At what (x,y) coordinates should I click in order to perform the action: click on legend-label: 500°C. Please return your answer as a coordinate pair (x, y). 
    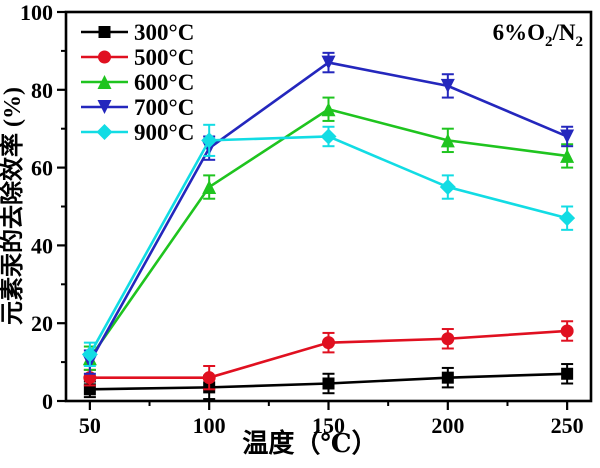
    Looking at the image, I should click on (164, 57).